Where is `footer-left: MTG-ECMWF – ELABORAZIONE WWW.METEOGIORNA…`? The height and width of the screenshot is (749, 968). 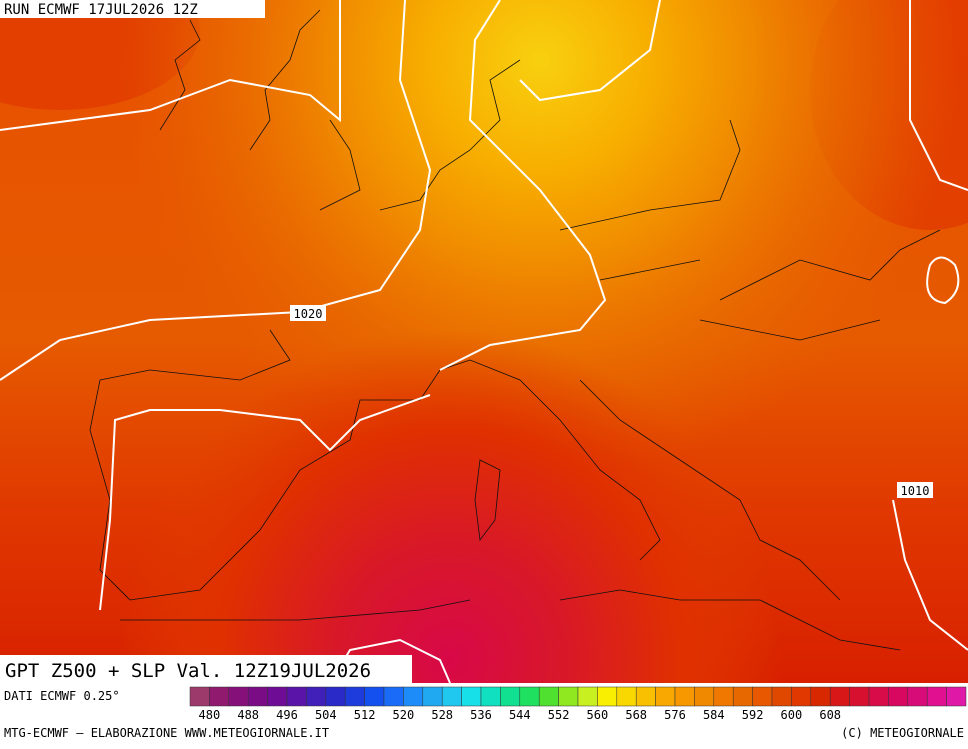
footer-left: MTG-ECMWF – ELABORAZIONE WWW.METEOGIORNA… is located at coordinates (166, 733).